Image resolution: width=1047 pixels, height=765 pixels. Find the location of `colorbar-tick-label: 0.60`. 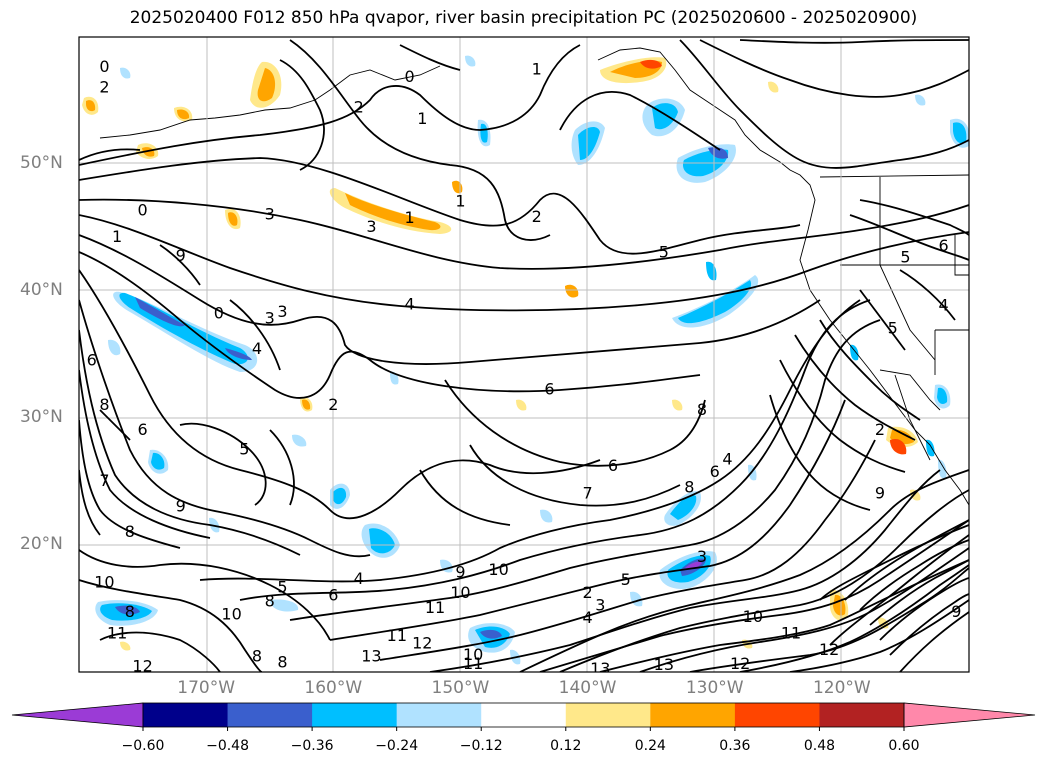

colorbar-tick-label: 0.60 is located at coordinates (904, 746).